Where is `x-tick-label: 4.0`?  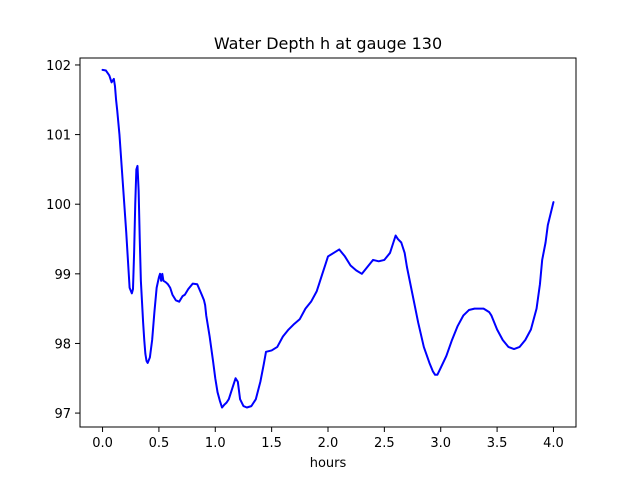 x-tick-label: 4.0 is located at coordinates (553, 443).